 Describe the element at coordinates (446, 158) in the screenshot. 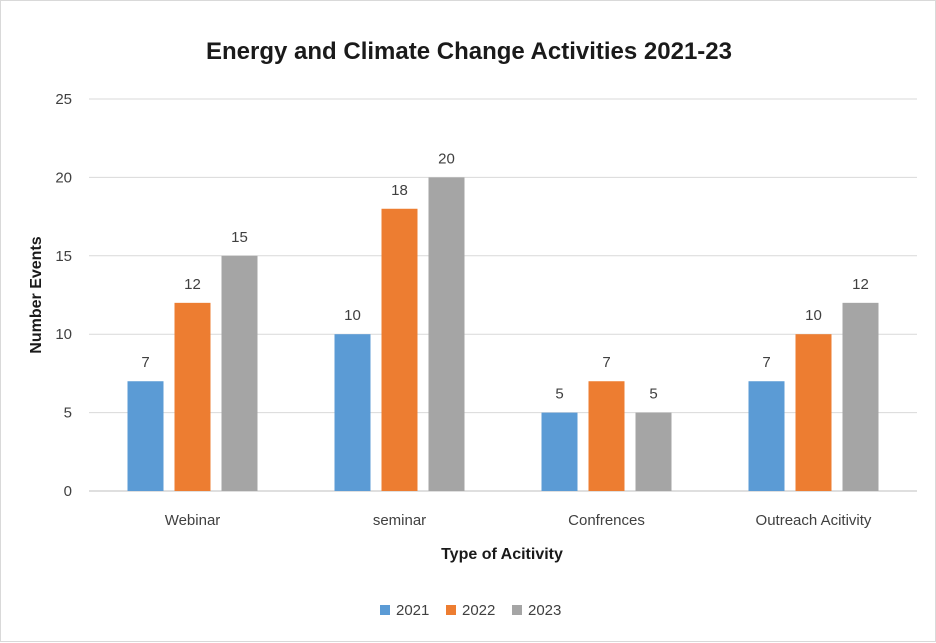

I see `data-label: 20` at that location.